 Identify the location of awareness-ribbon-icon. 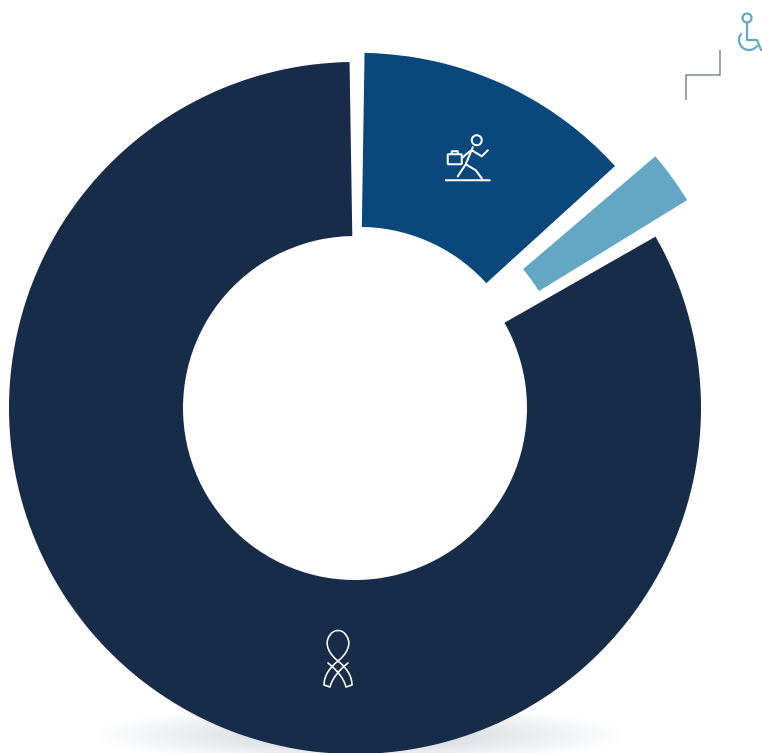
(338, 658).